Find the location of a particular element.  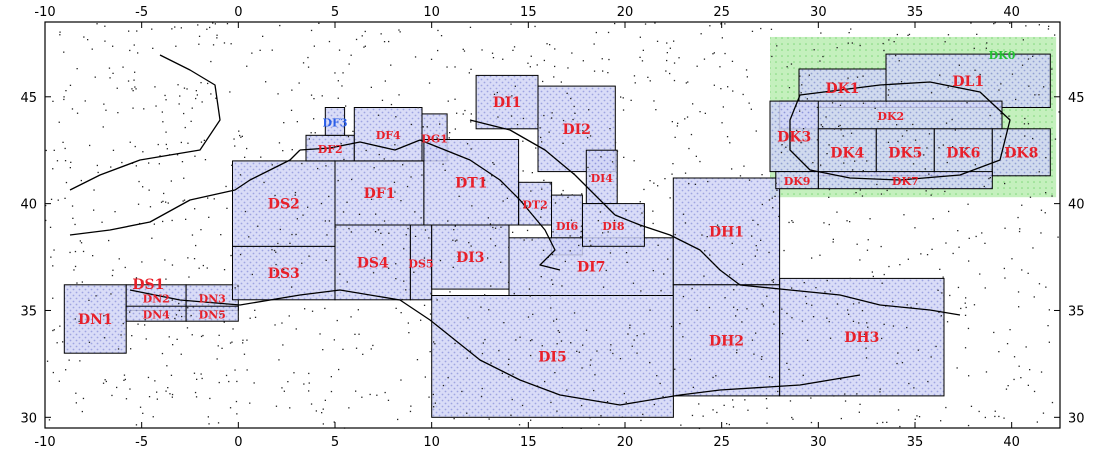

coastline-italy is located at coordinates (490, 205).